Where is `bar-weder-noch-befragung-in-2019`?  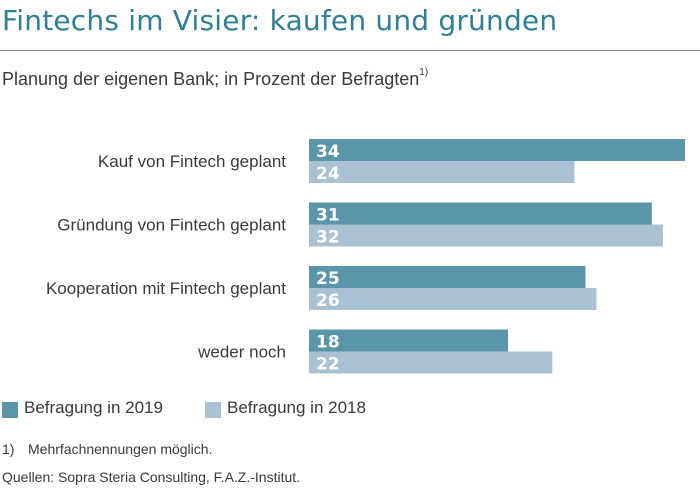
bar-weder-noch-befragung-in-2019 is located at coordinates (409, 340).